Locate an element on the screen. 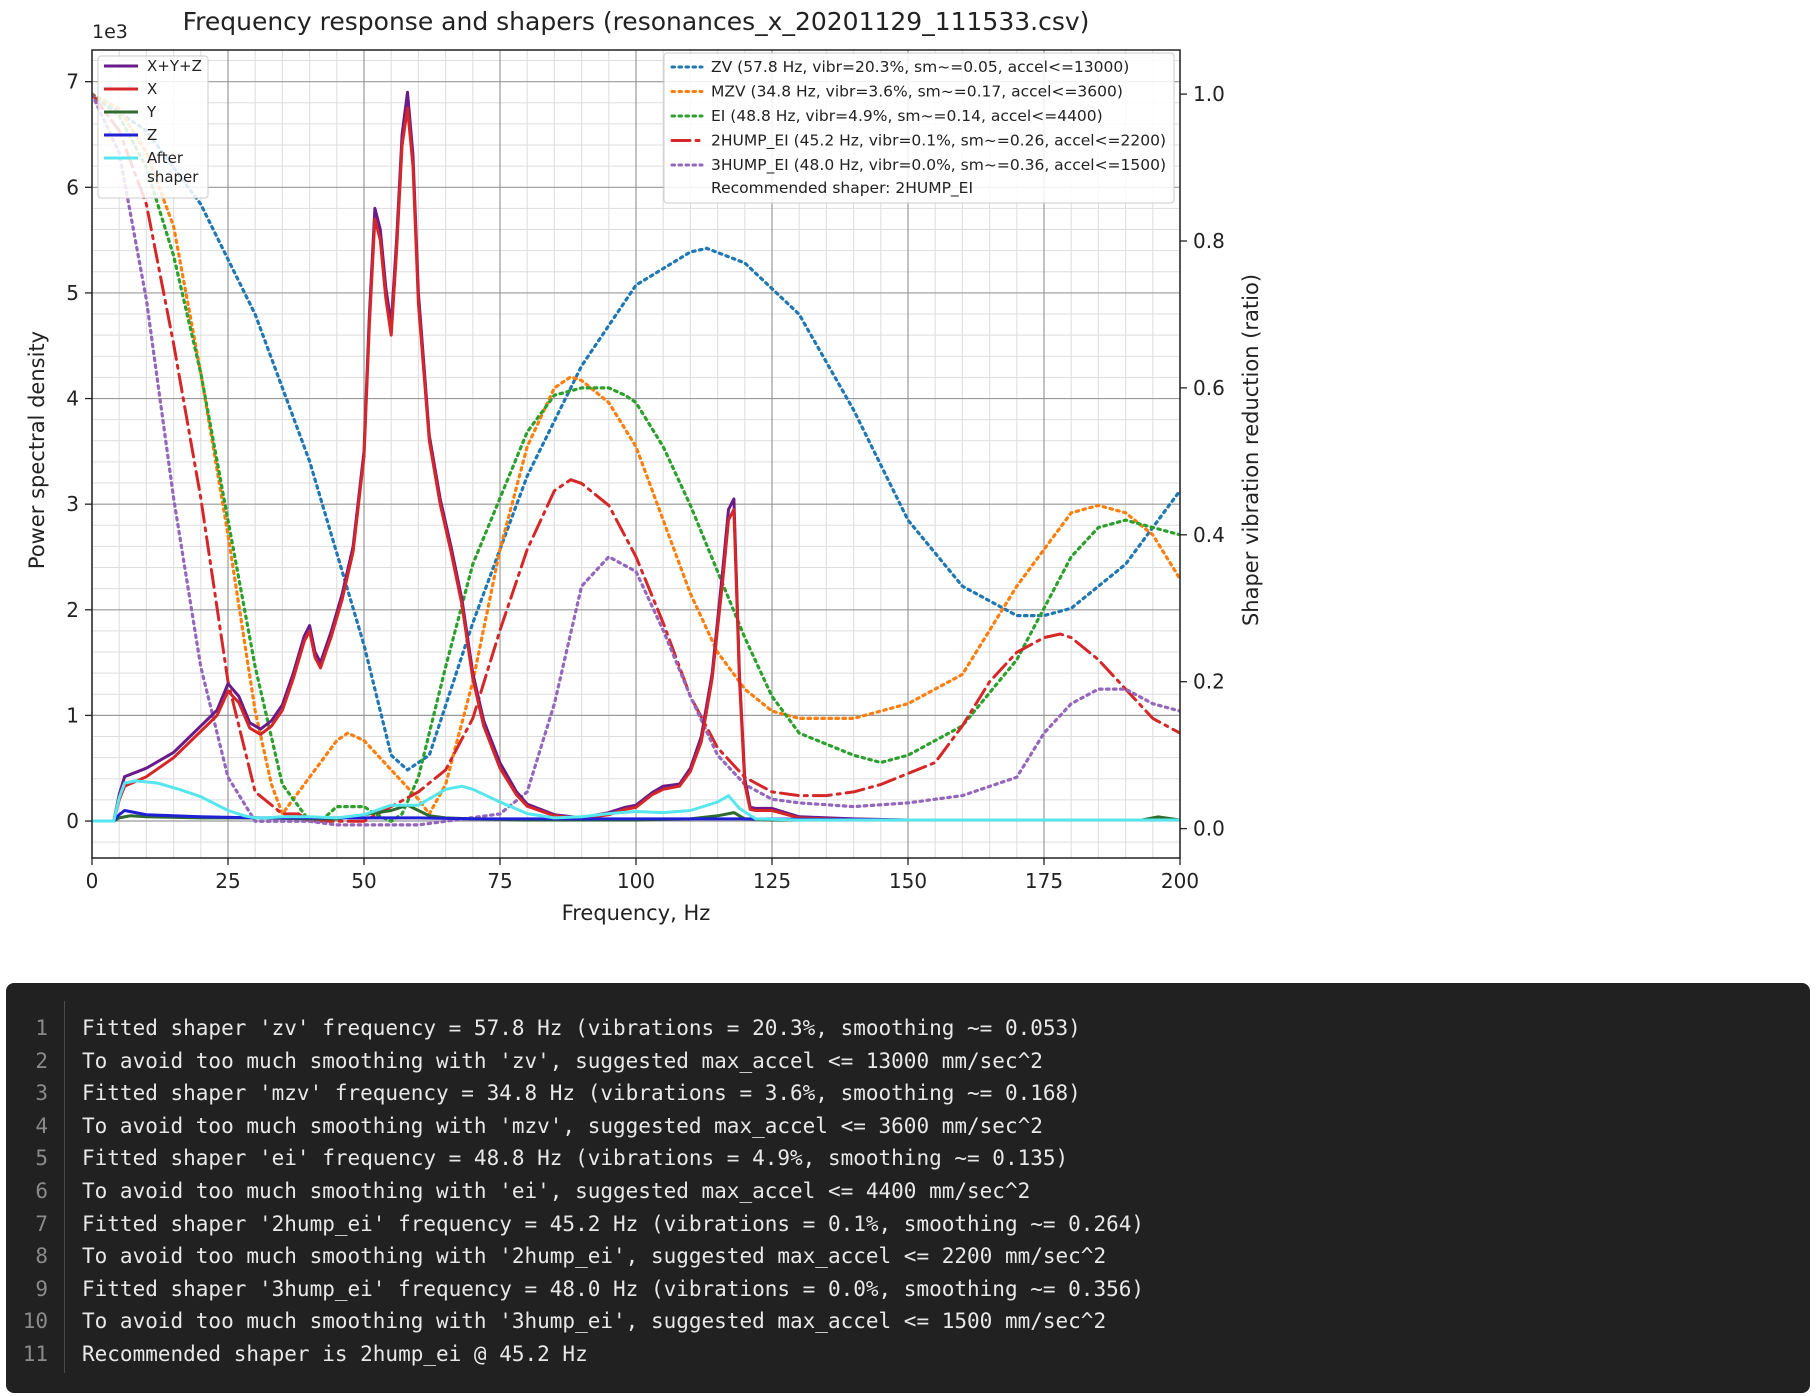  line-number: 3 is located at coordinates (41, 1093).